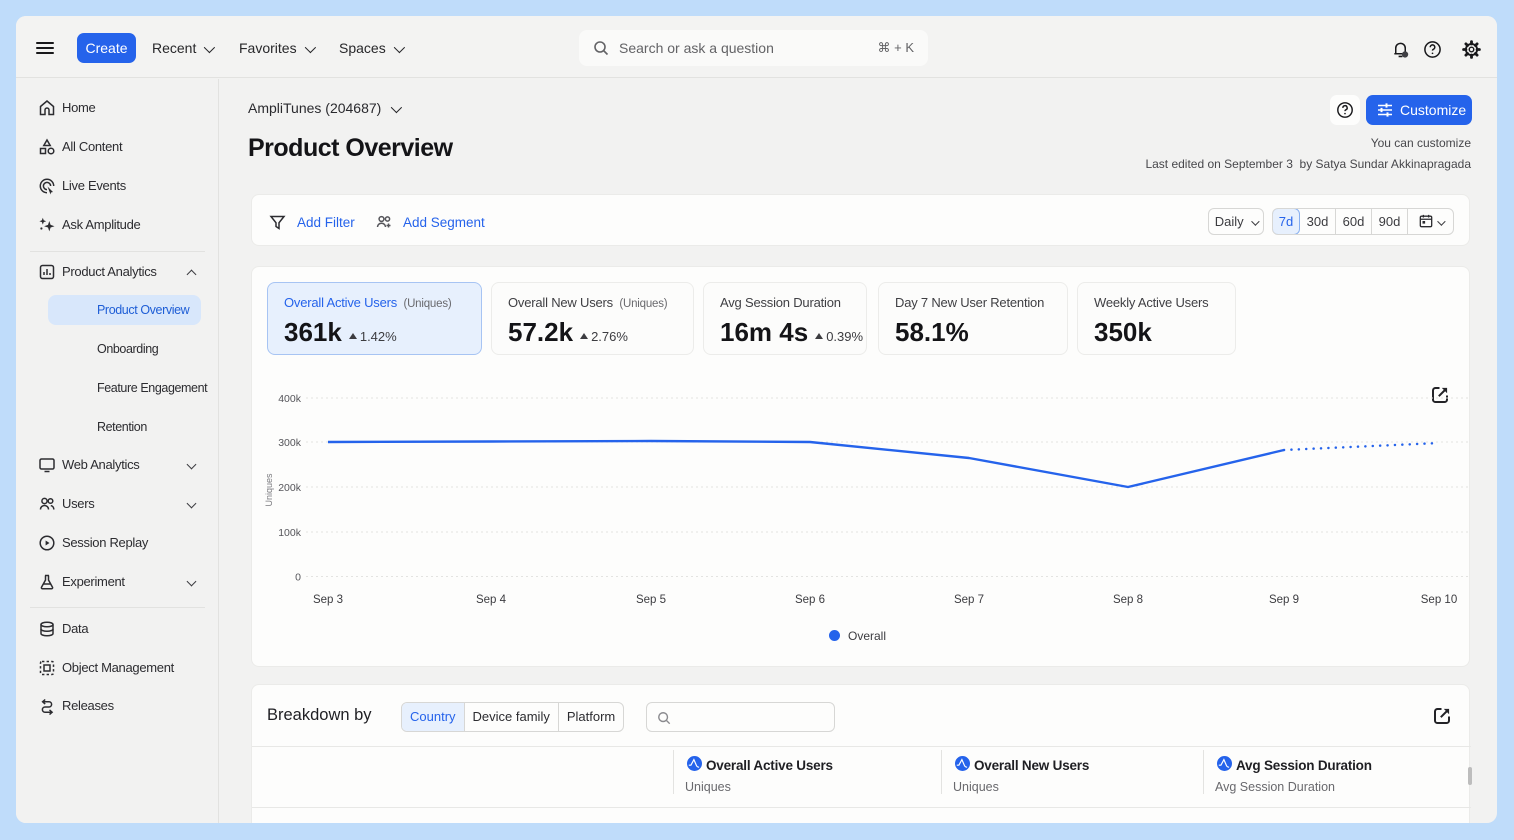 Image resolution: width=1514 pixels, height=840 pixels. I want to click on svg-text: Sep 6, so click(810, 600).